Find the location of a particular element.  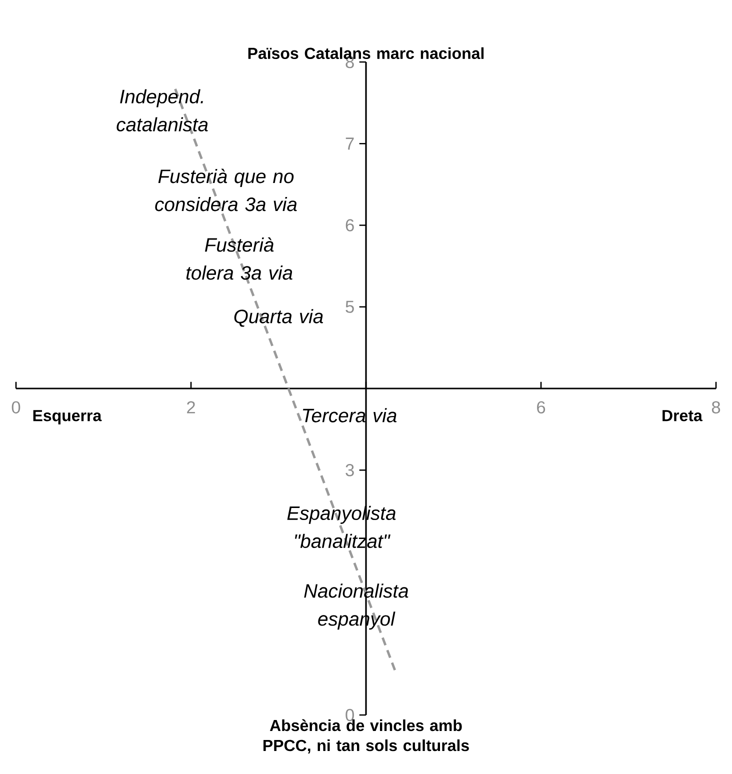

x-tick-label: 2 is located at coordinates (191, 407).